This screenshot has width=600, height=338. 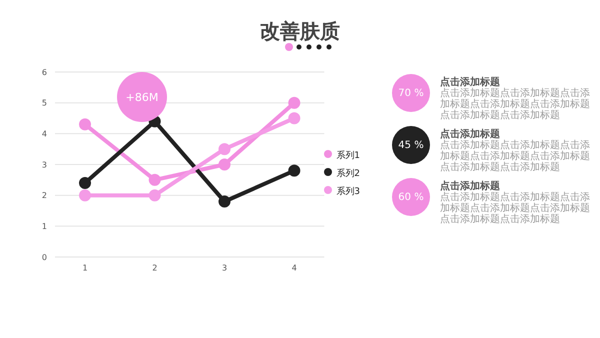 I want to click on x-tick-label: 1, so click(x=85, y=268).